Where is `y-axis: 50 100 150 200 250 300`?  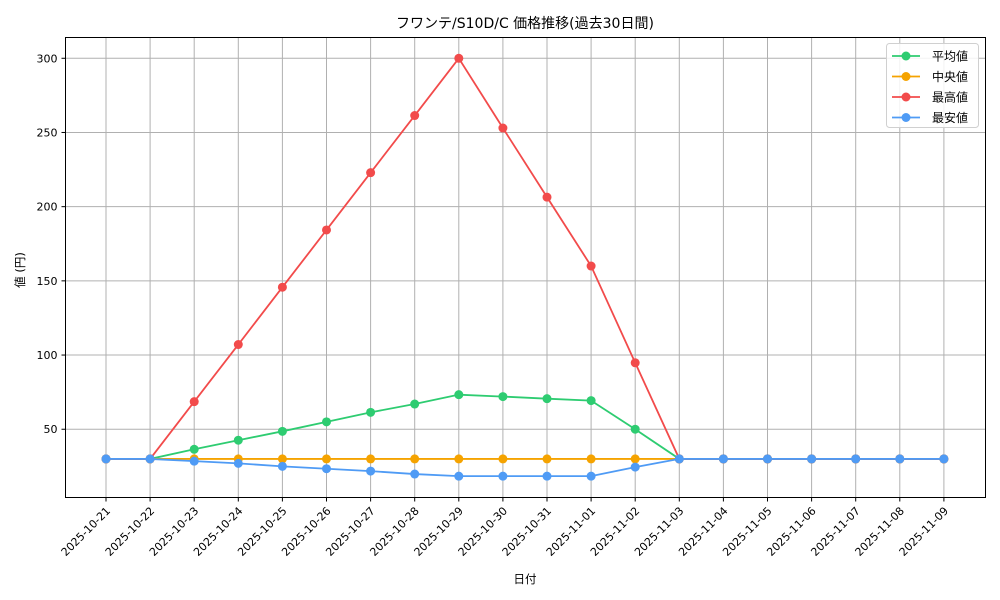 y-axis: 50 100 150 200 250 300 is located at coordinates (51, 244).